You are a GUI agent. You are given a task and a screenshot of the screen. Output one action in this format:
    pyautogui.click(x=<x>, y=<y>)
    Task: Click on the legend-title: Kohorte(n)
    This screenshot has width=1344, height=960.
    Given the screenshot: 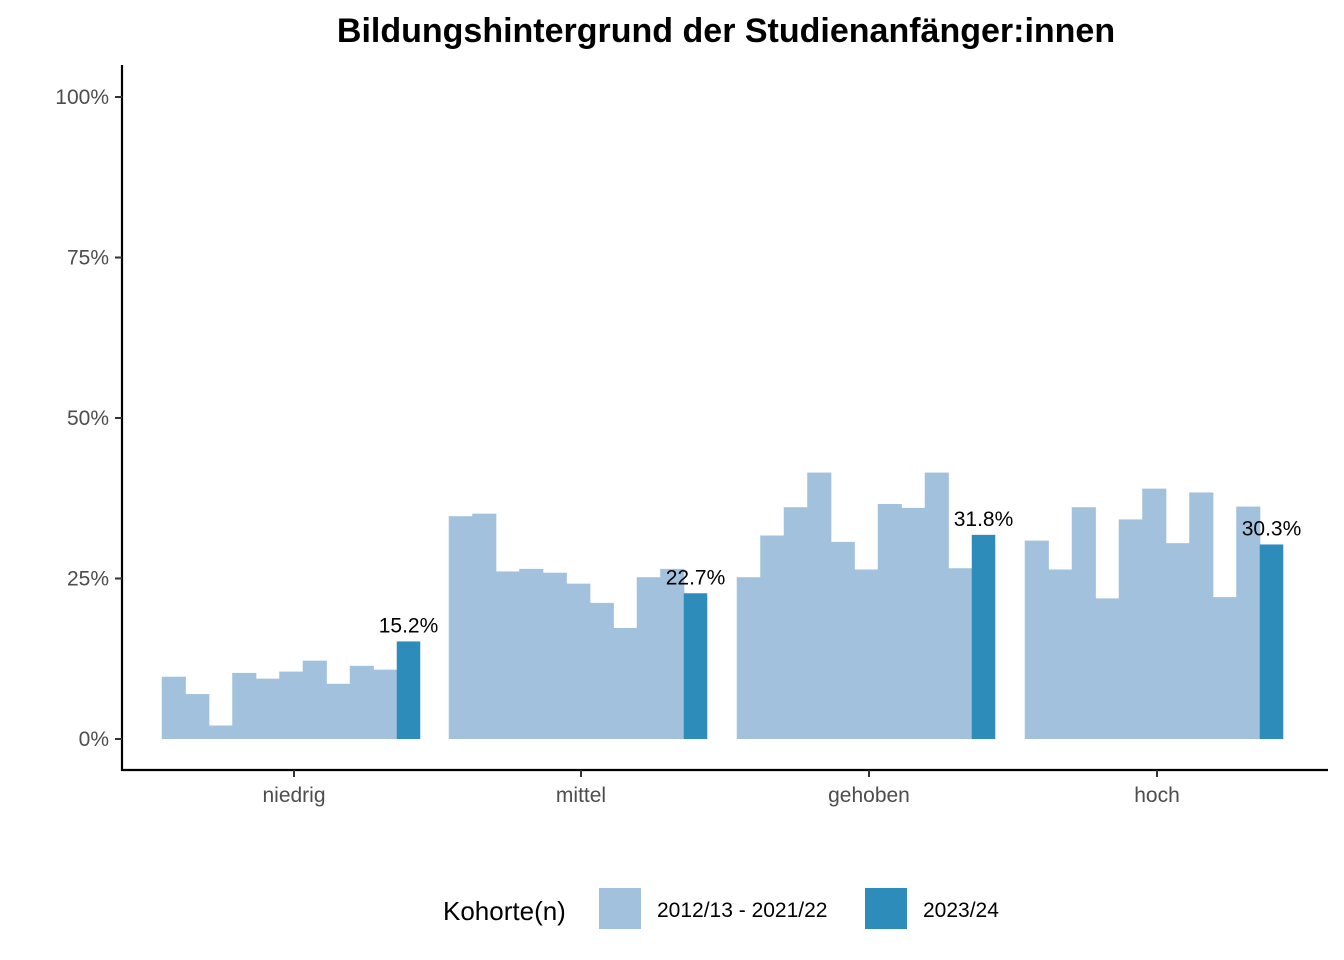 What is the action you would take?
    pyautogui.click(x=504, y=911)
    